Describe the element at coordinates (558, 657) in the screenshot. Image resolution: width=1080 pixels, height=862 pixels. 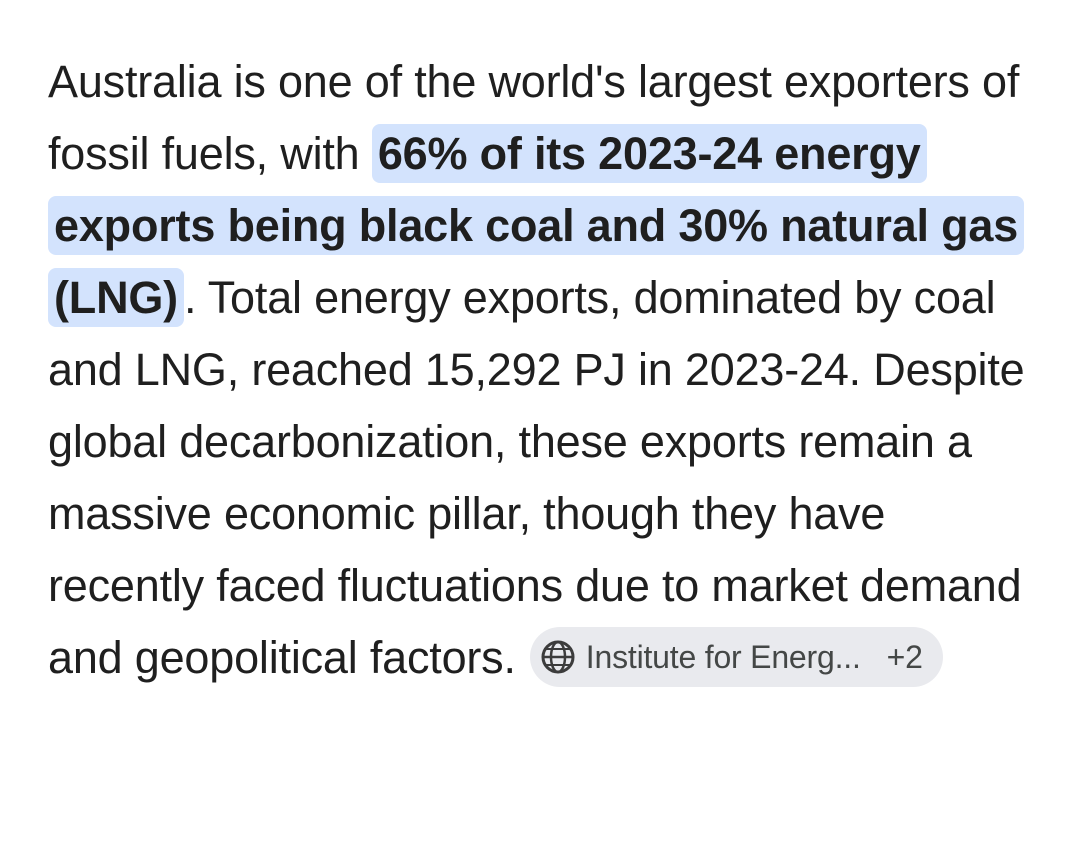
I see `globe-icon` at that location.